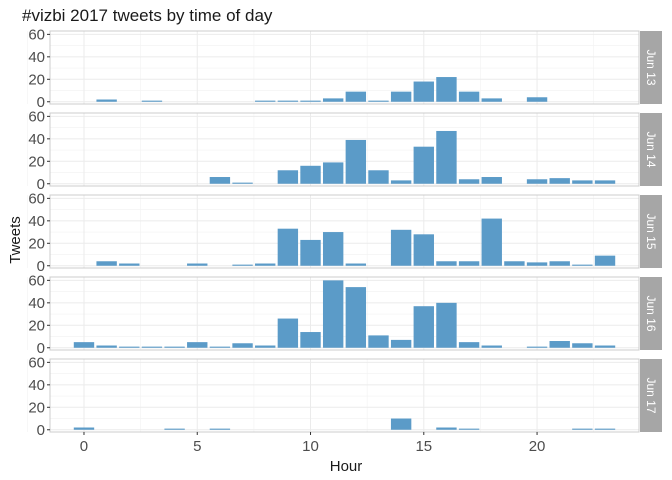 The image size is (672, 480). I want to click on facet-strip-label: Jun 14, so click(651, 149).